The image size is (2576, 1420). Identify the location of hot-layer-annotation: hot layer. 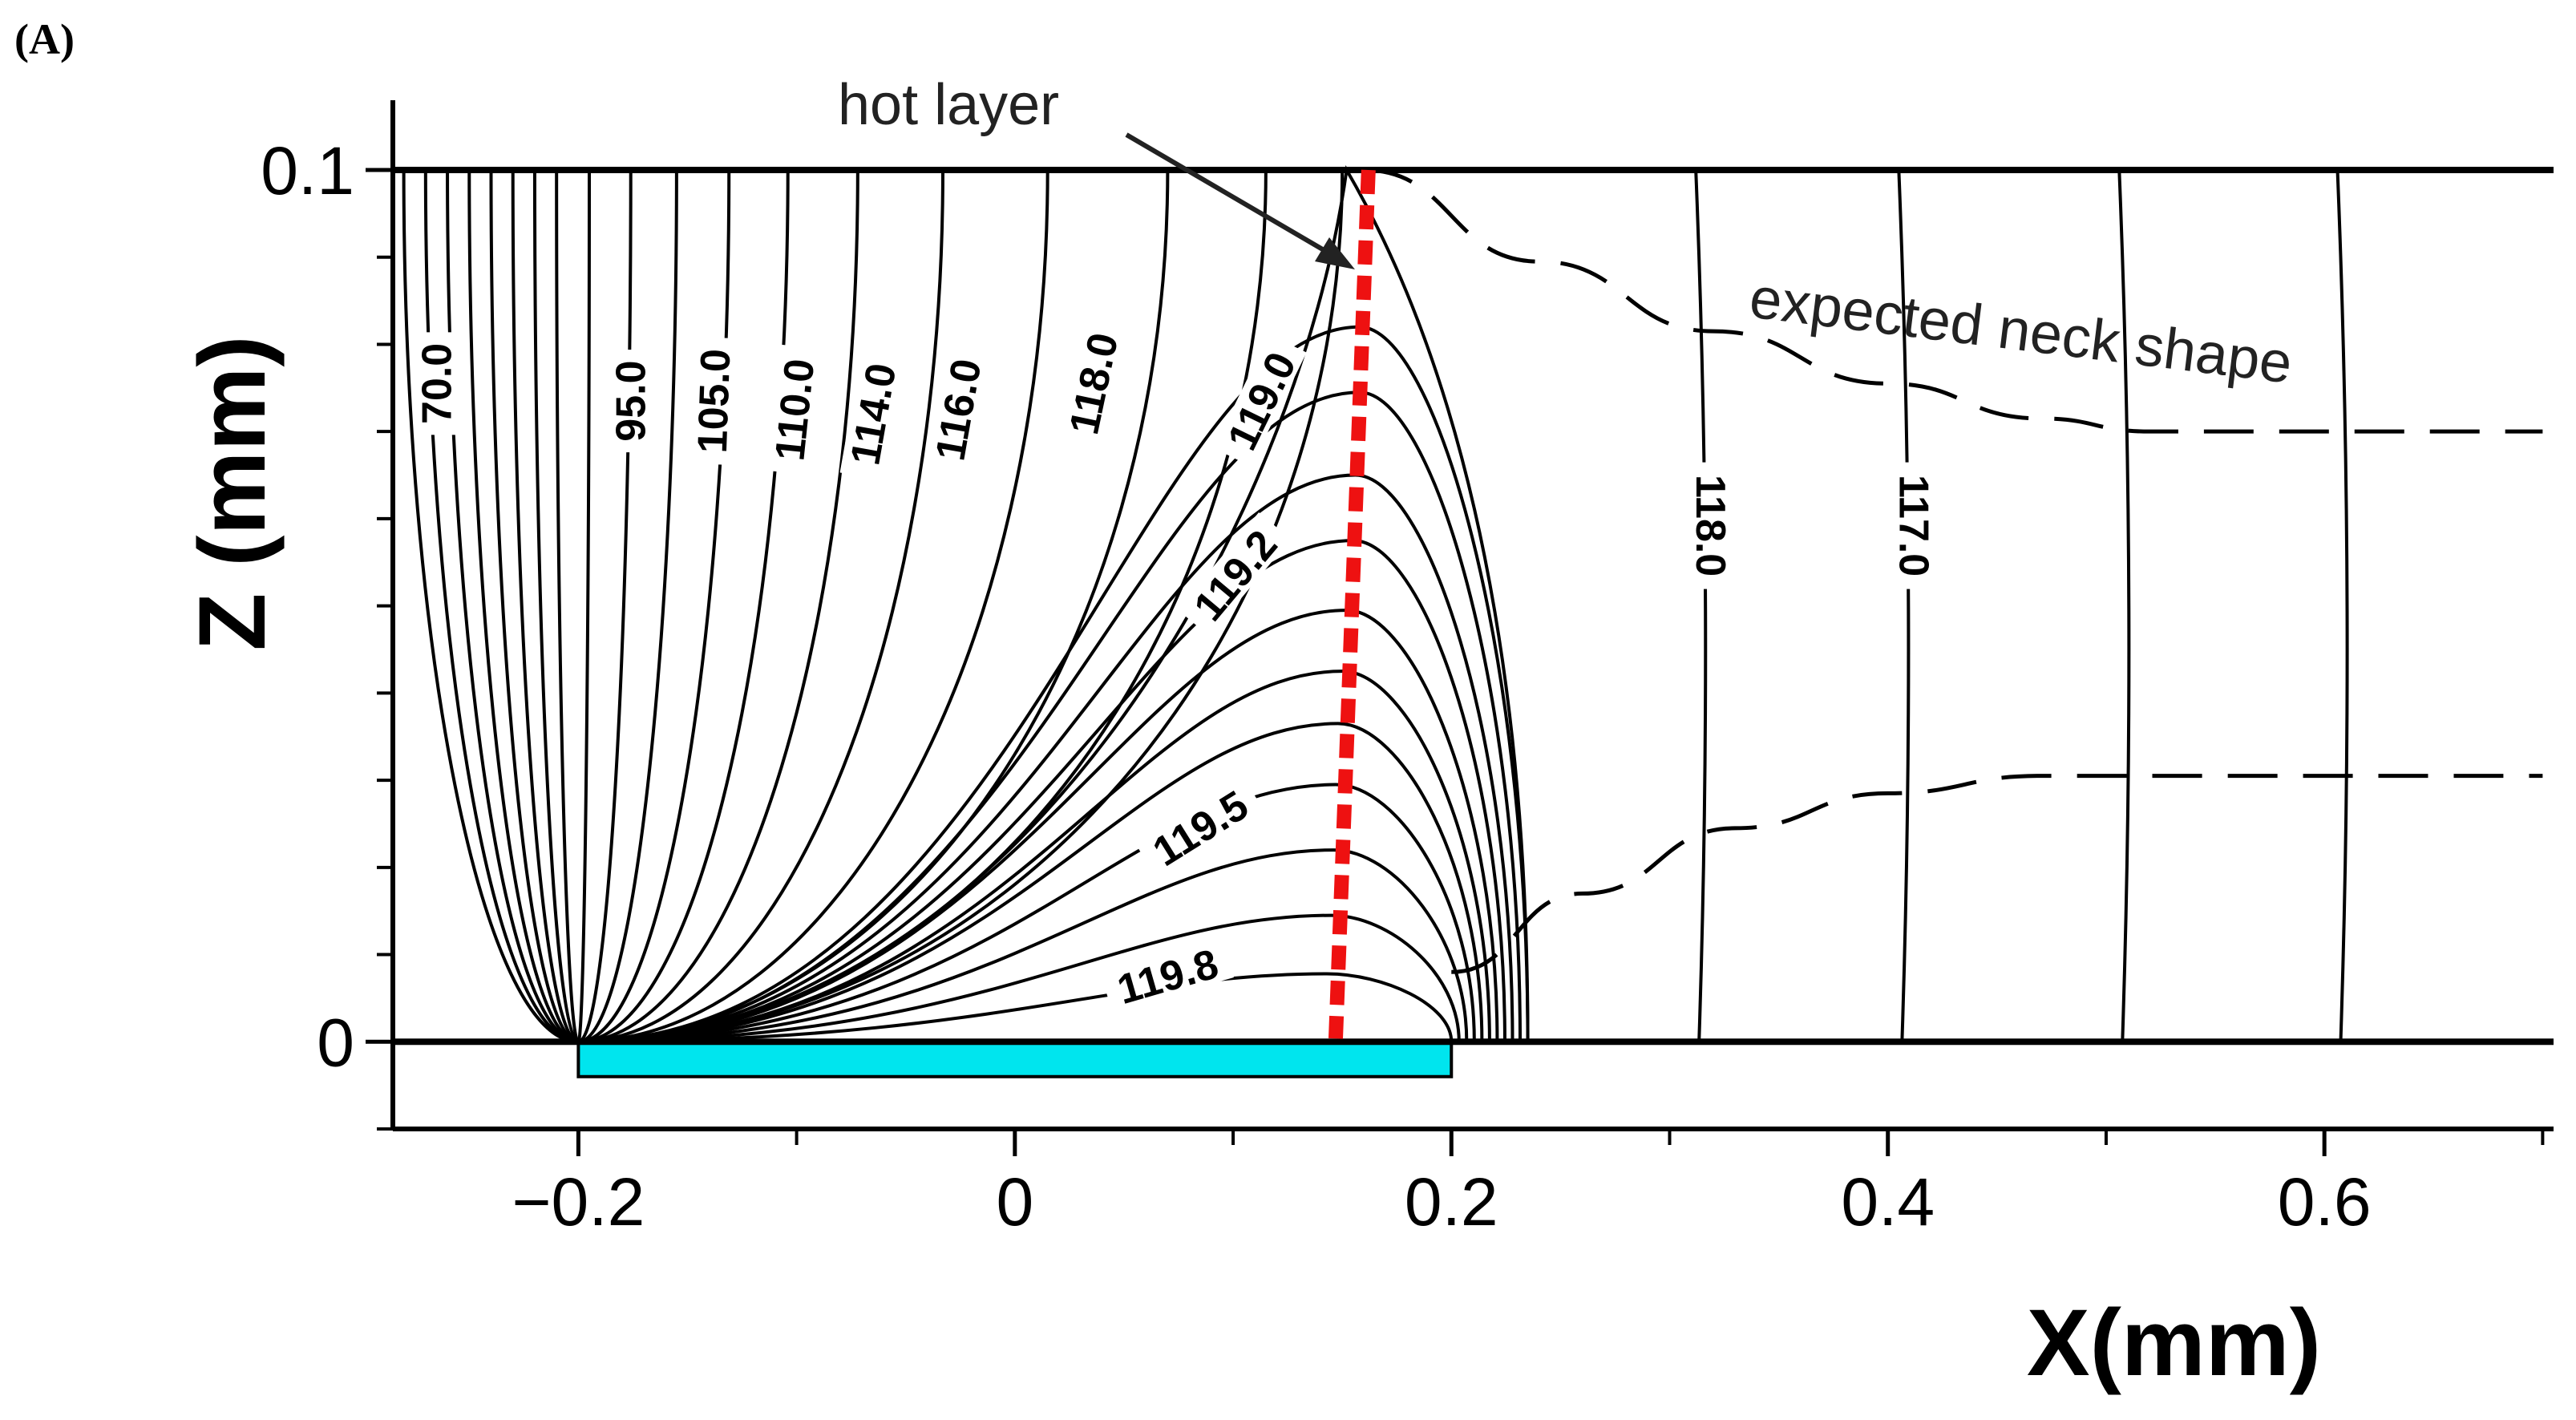
(948, 105).